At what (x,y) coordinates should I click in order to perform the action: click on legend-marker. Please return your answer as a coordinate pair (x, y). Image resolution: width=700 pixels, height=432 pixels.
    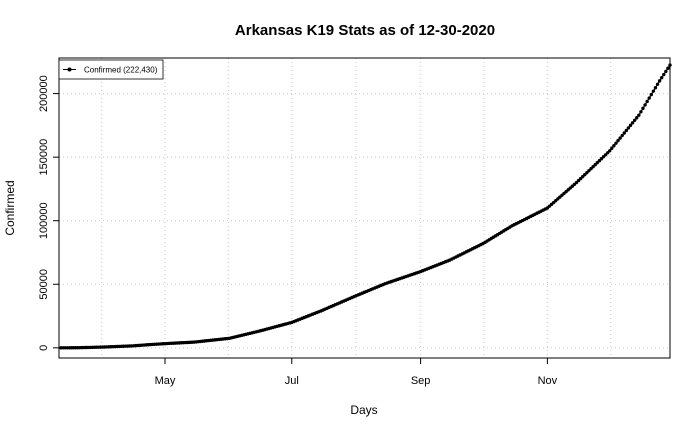
    Looking at the image, I should click on (69, 69).